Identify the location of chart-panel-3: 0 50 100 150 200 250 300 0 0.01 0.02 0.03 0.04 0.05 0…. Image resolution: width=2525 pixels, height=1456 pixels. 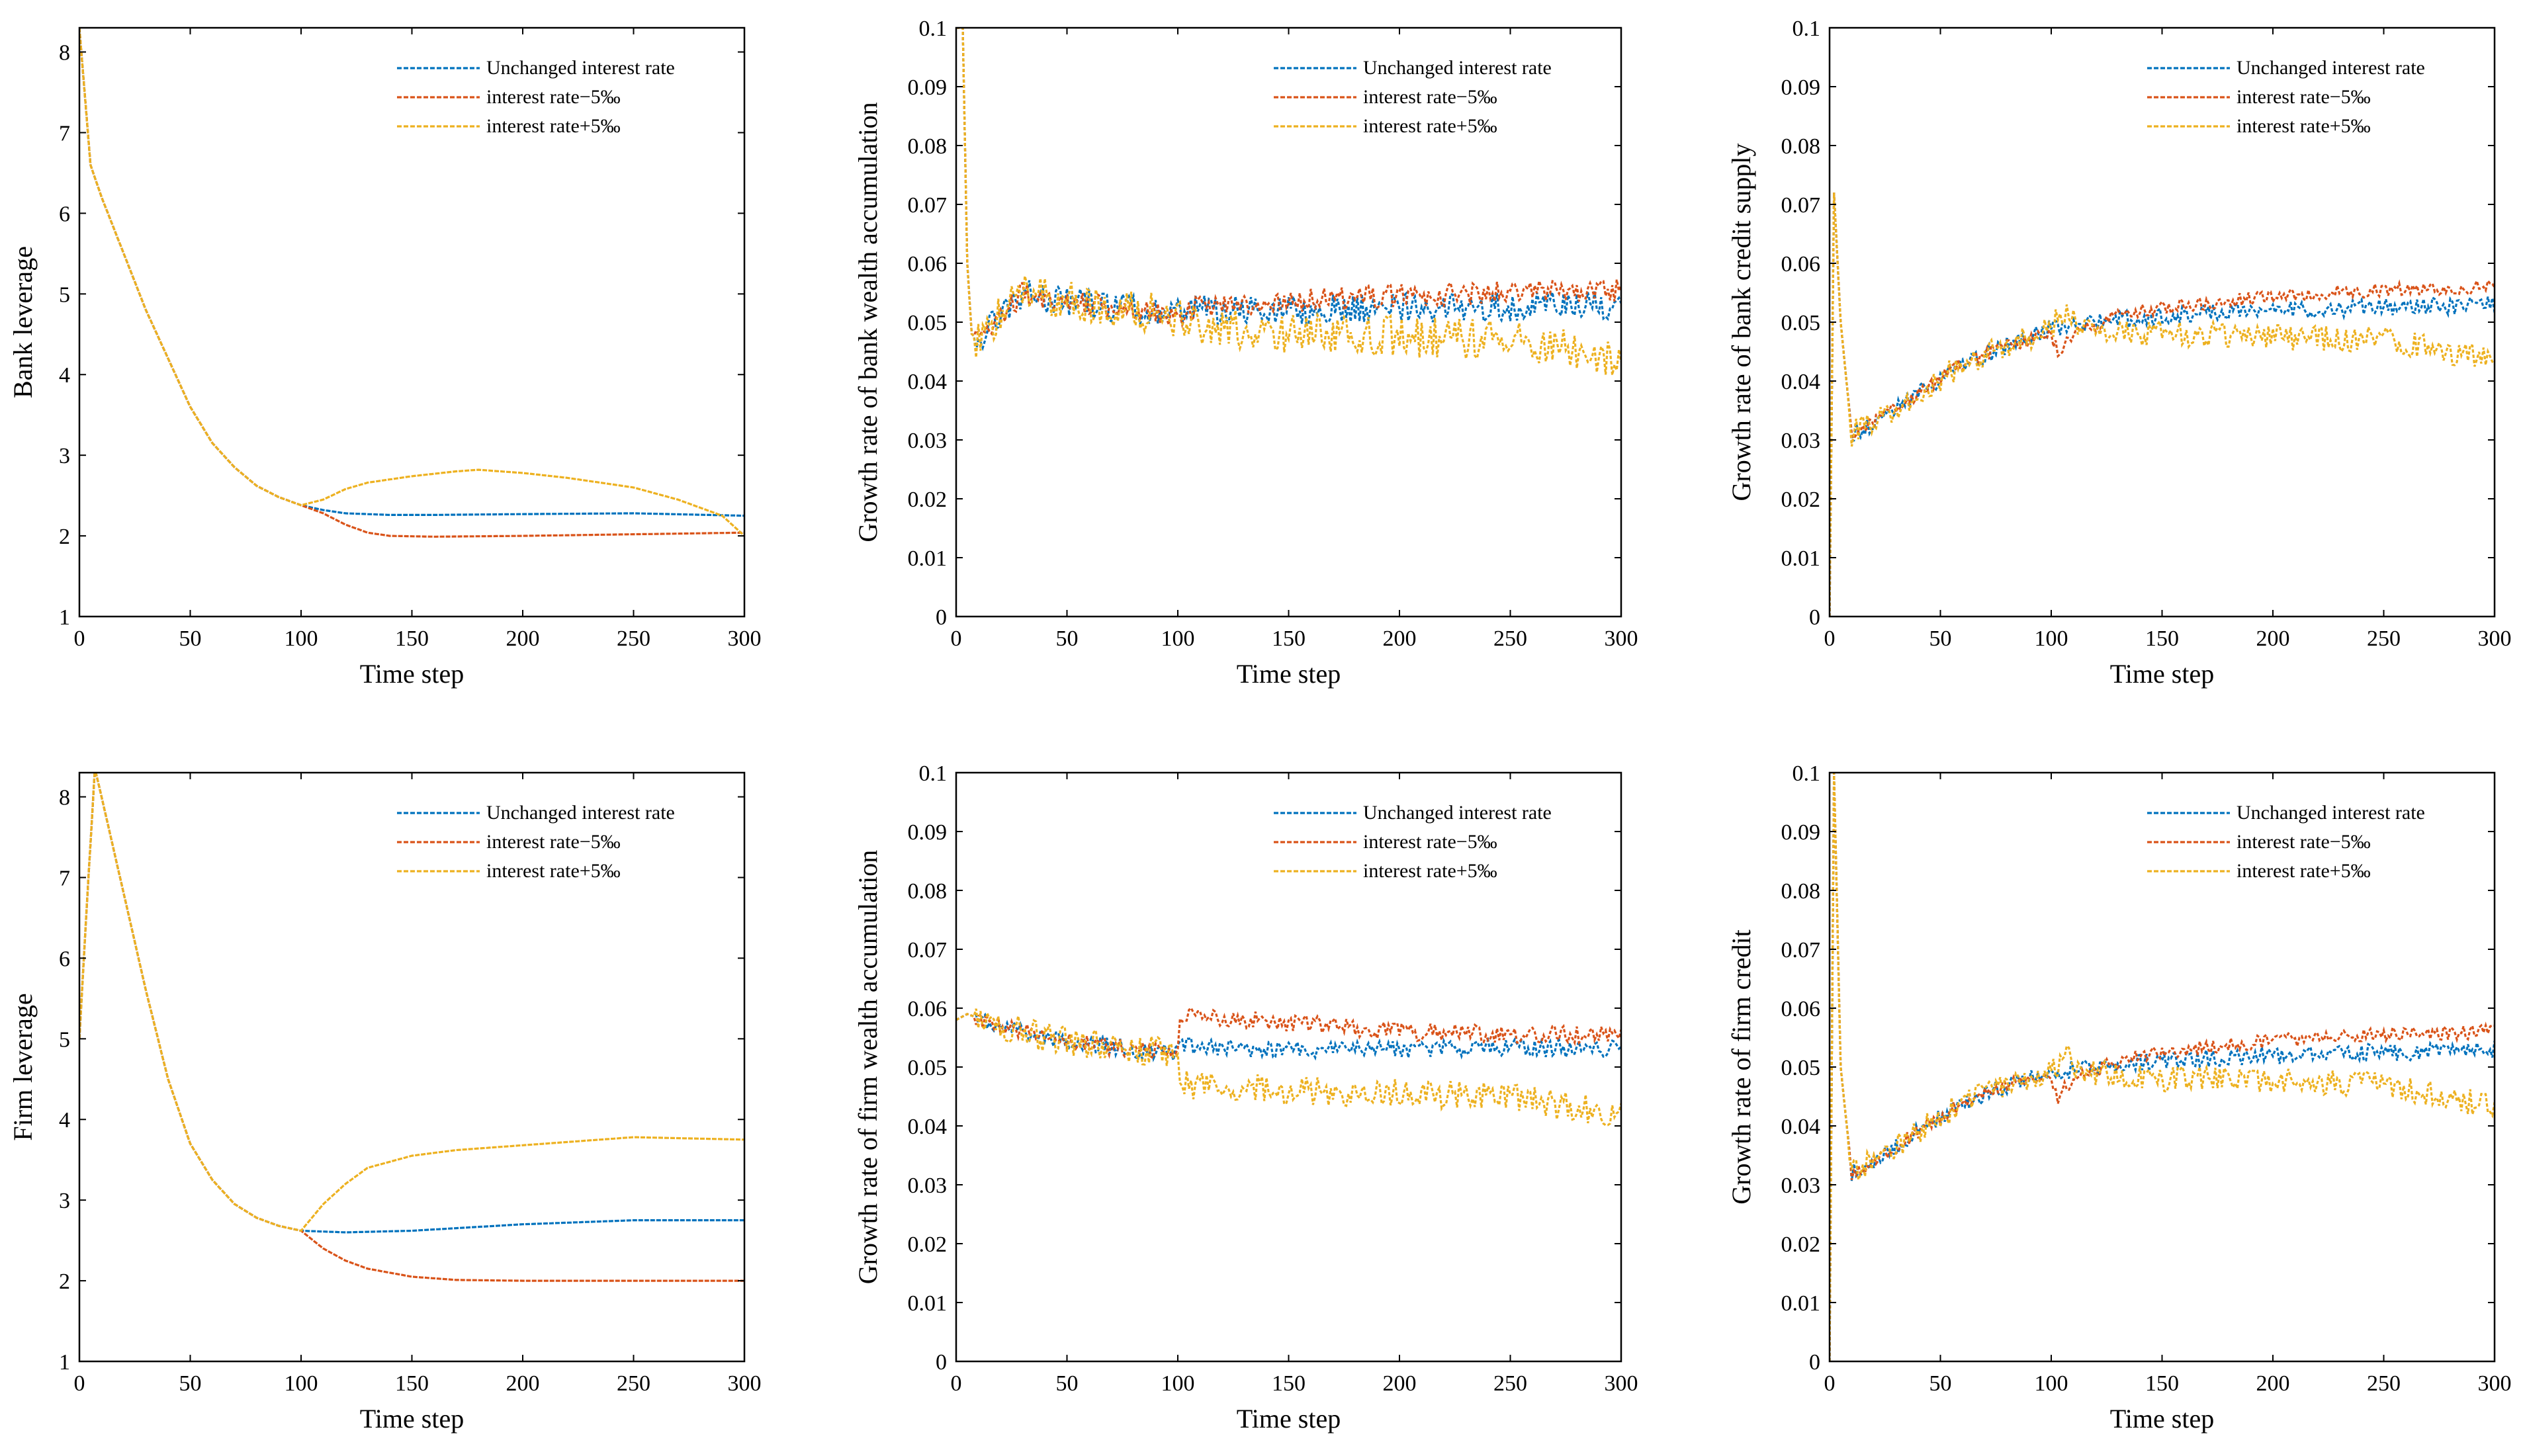
(2119, 353).